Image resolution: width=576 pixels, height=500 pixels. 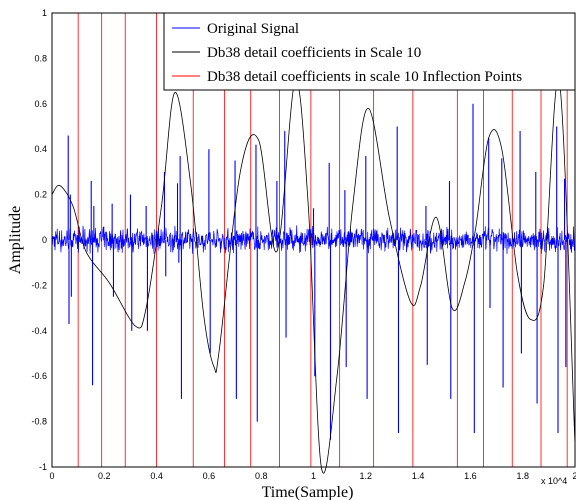 I want to click on legend-label: Db38 detail coefficients in Scale 10, so click(x=314, y=53).